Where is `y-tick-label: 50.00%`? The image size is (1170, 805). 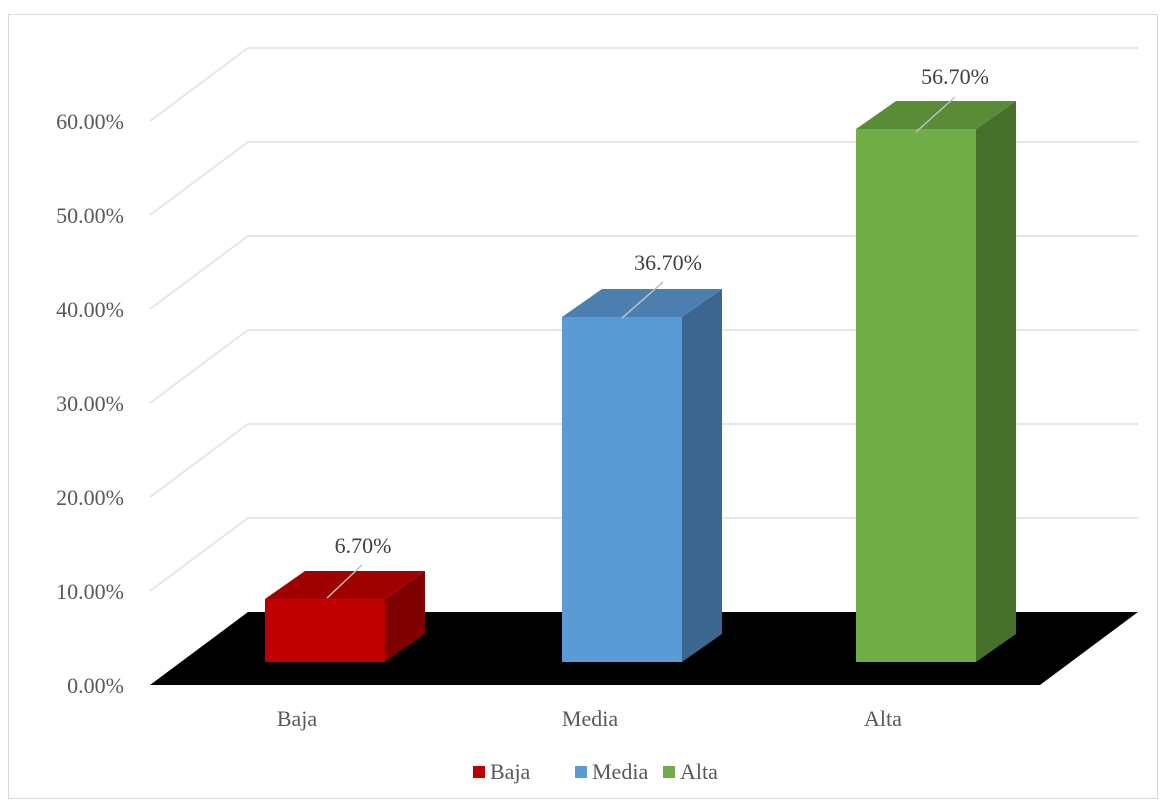
y-tick-label: 50.00% is located at coordinates (90, 215).